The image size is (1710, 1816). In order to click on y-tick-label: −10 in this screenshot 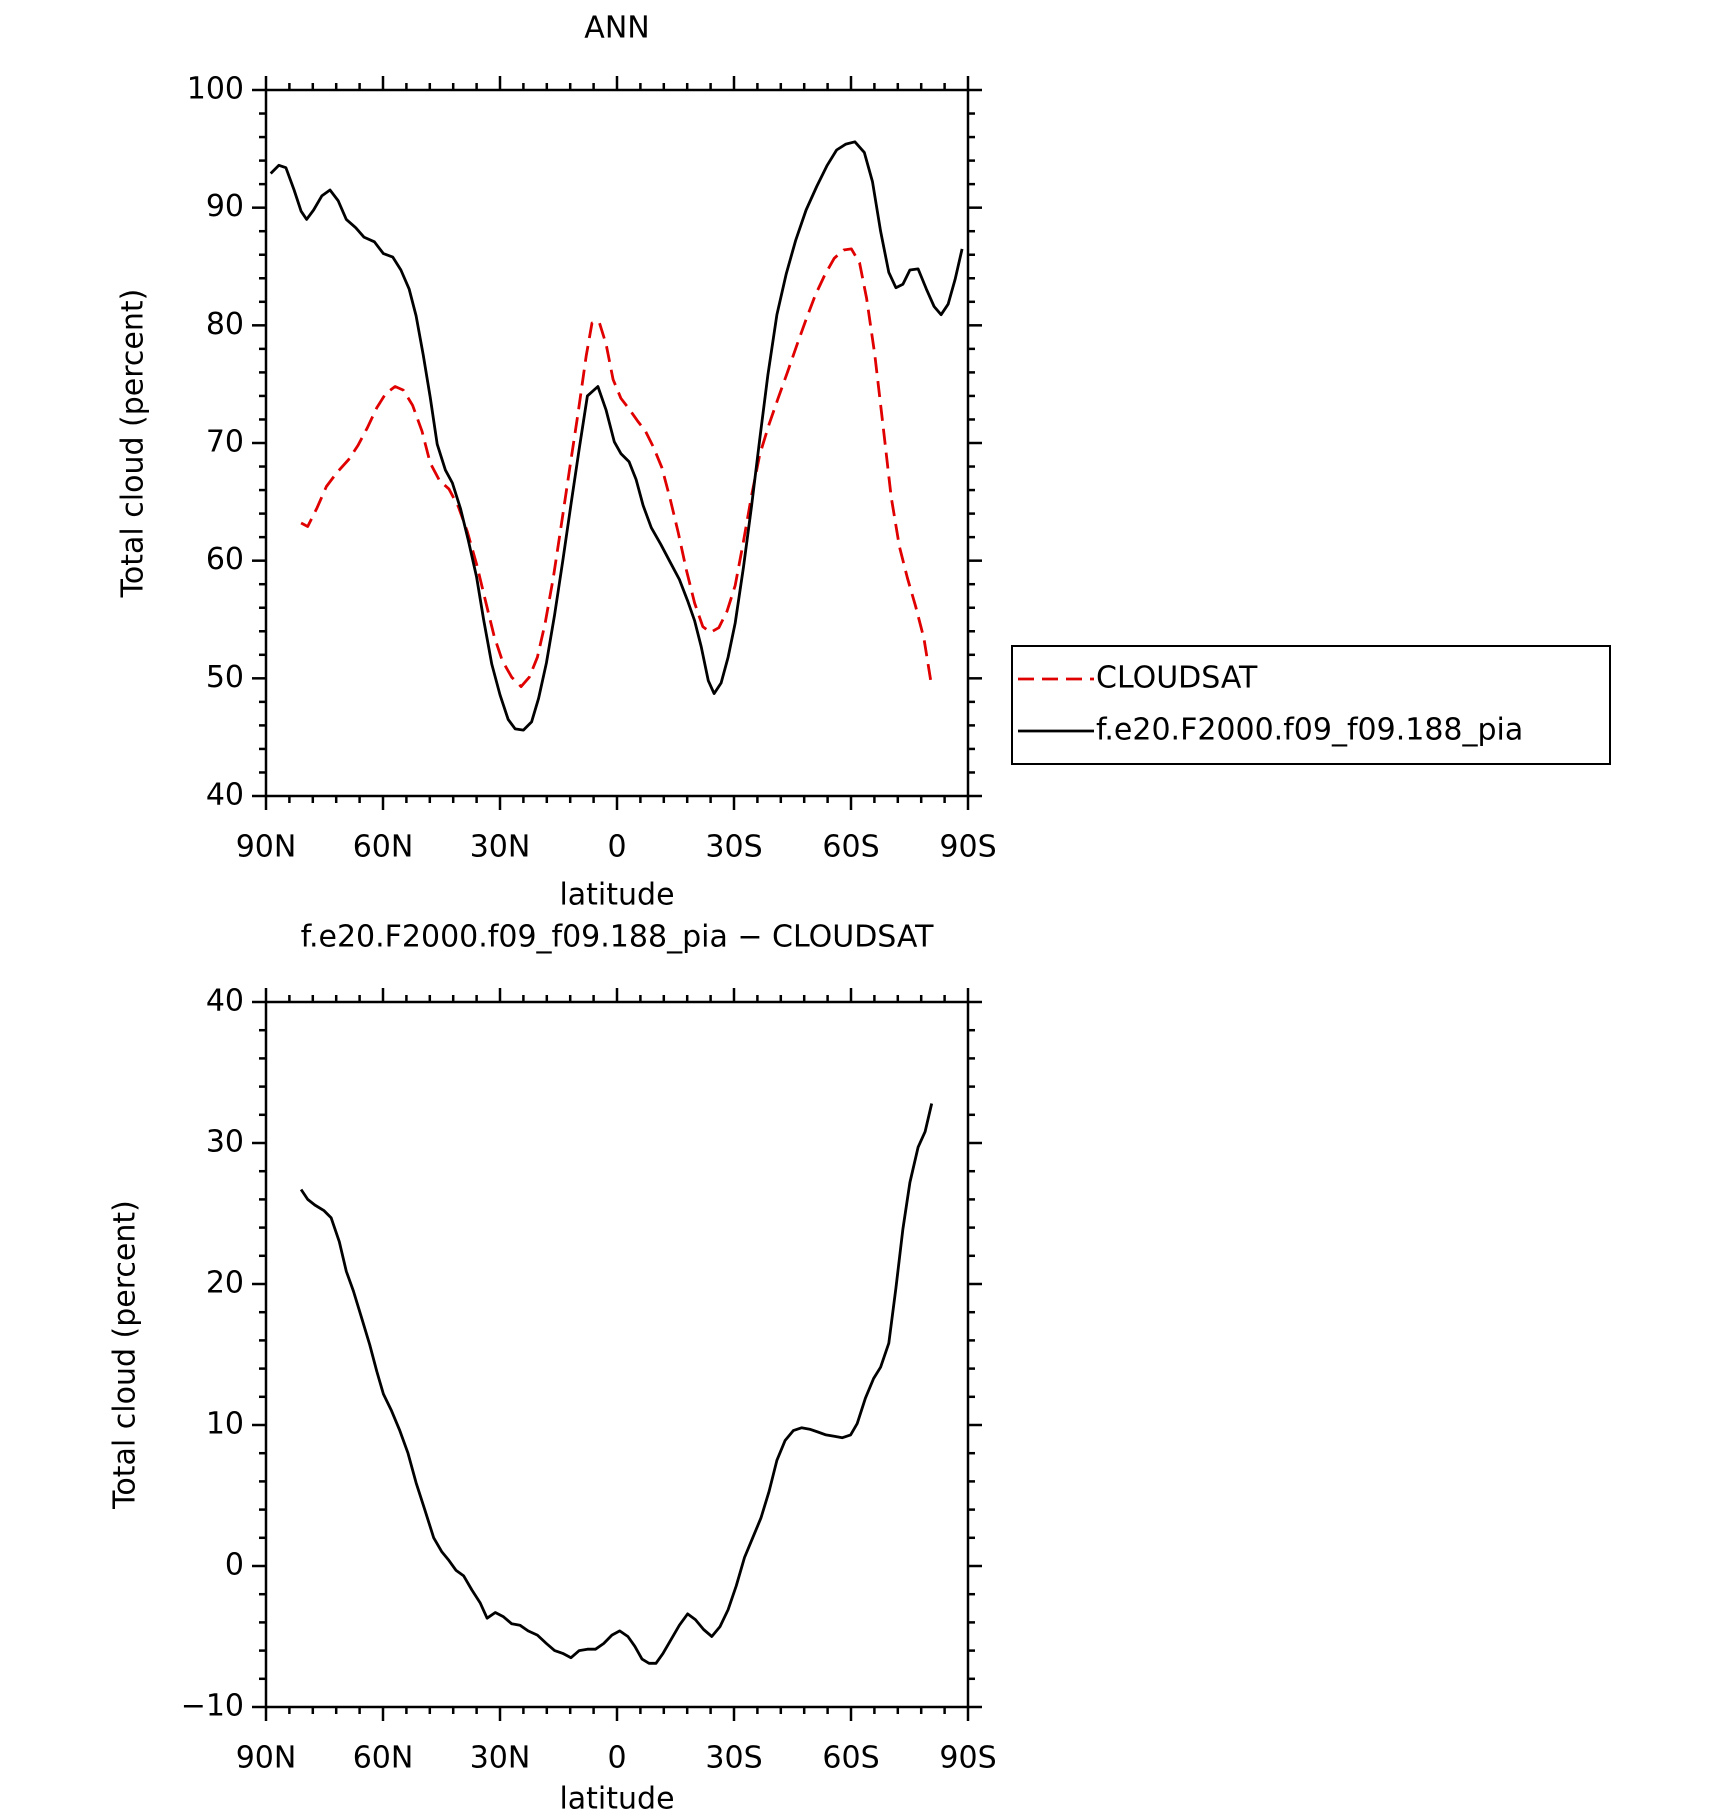, I will do `click(212, 1706)`.